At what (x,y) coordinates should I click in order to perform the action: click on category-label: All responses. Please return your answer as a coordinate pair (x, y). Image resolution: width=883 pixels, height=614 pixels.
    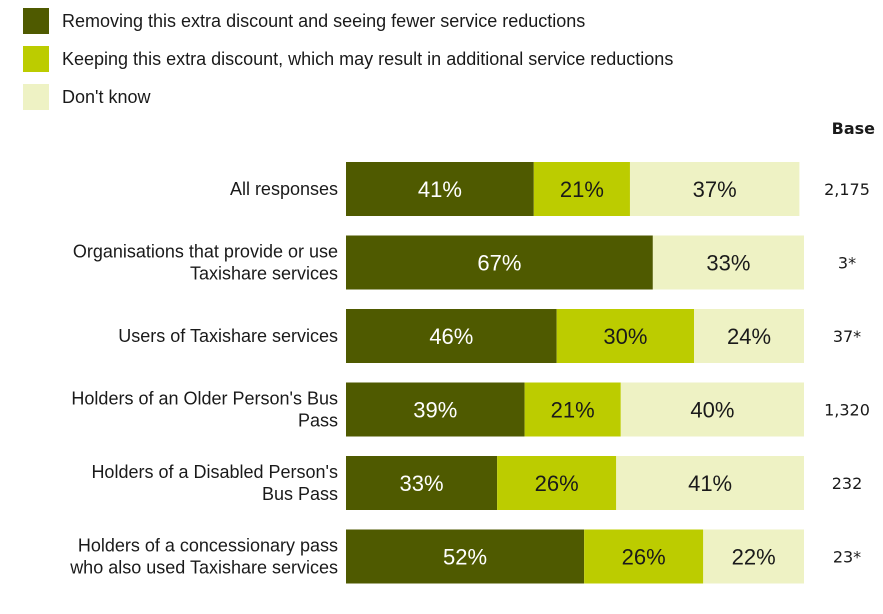
    Looking at the image, I should click on (284, 189).